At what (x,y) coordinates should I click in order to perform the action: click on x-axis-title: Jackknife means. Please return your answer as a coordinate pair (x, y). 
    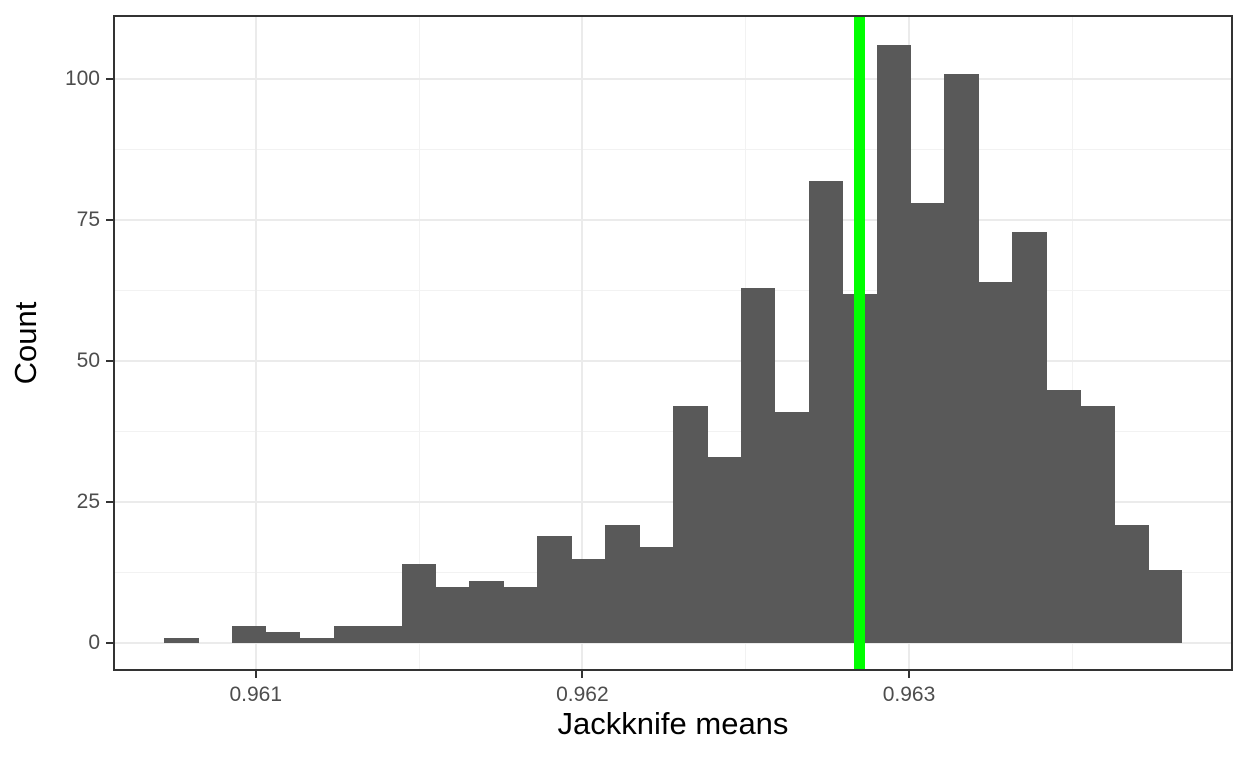
    Looking at the image, I should click on (673, 723).